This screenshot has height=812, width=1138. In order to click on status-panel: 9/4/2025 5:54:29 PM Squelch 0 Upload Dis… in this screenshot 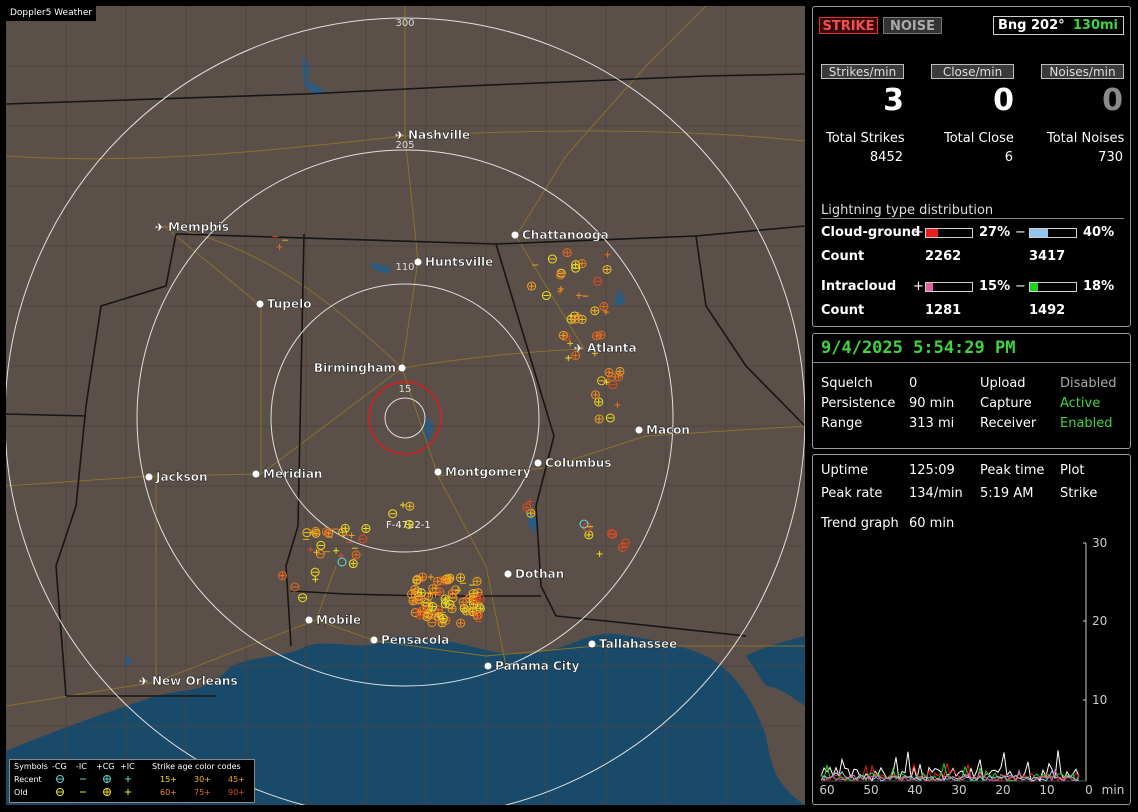, I will do `click(971, 391)`.